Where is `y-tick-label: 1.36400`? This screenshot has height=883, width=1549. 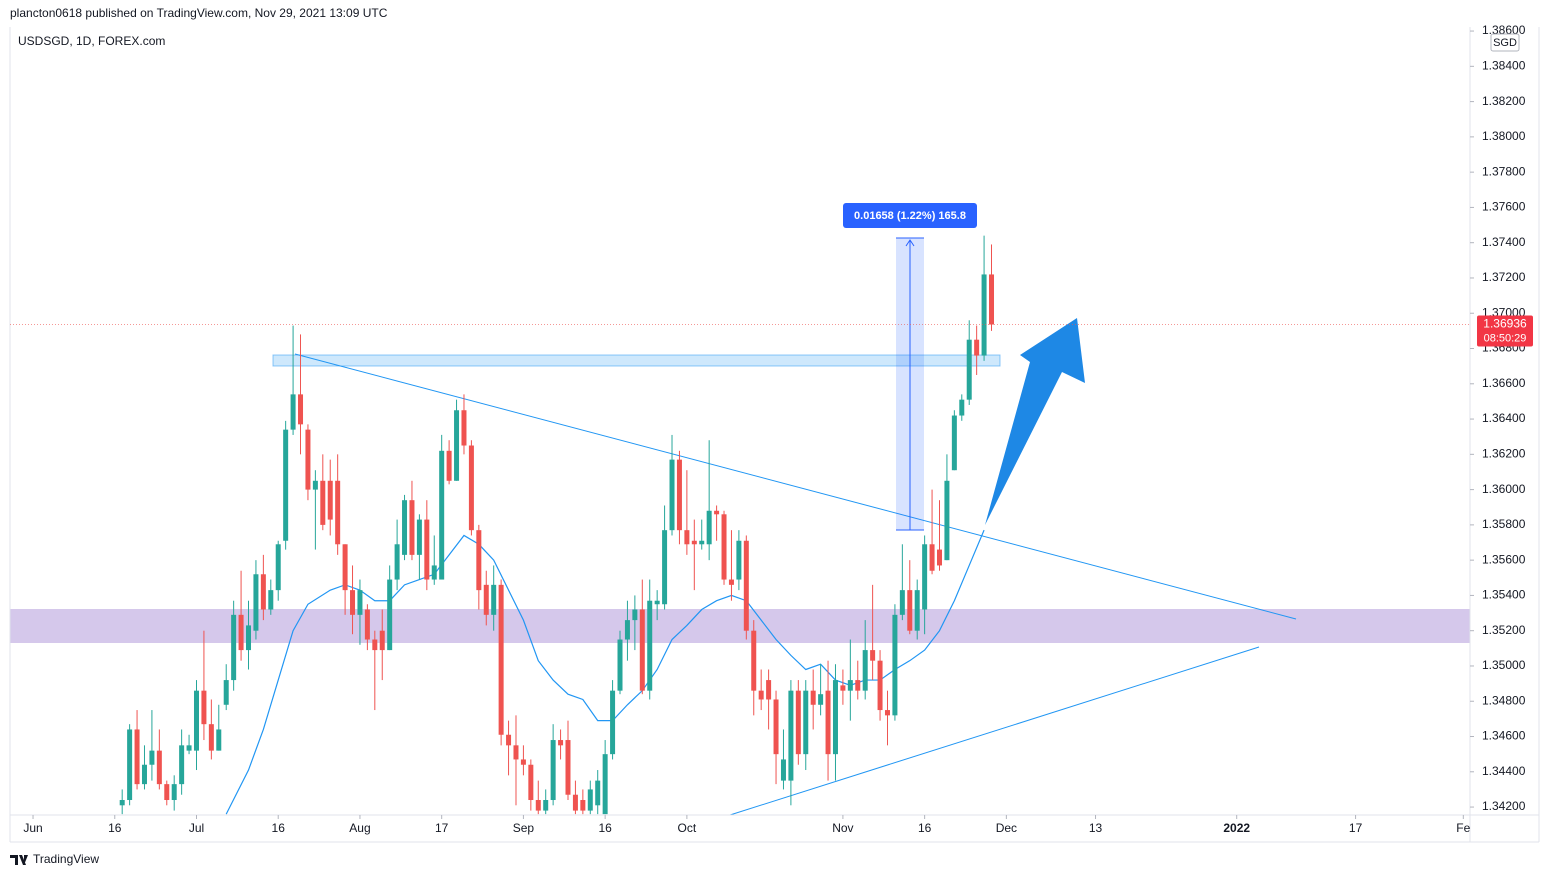 y-tick-label: 1.36400 is located at coordinates (1504, 418).